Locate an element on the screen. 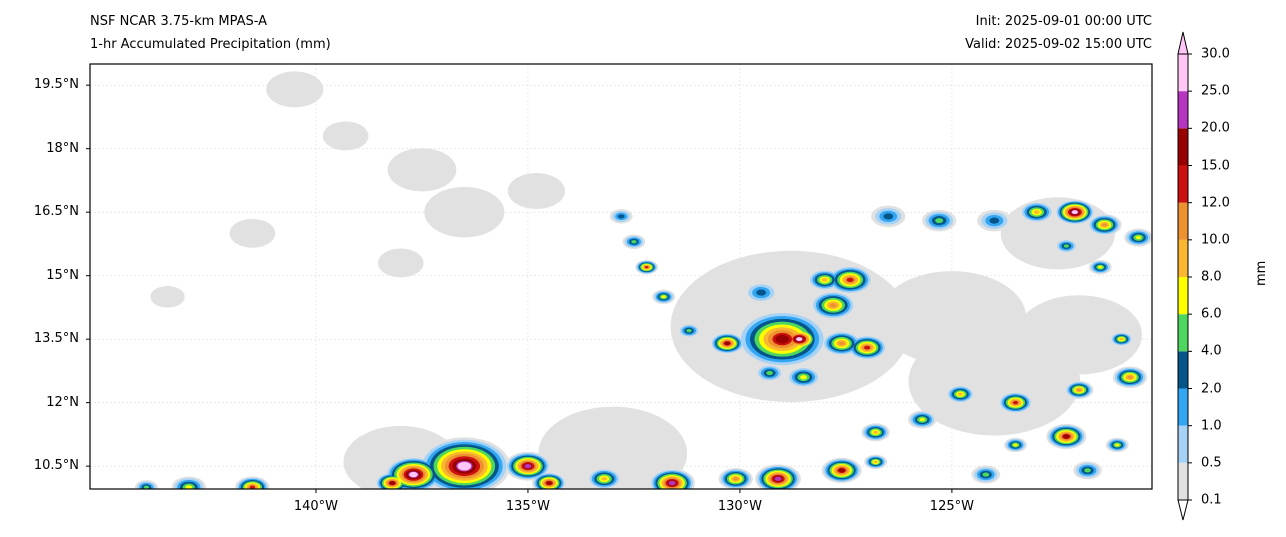  colorbar-tick-label: 12.0 is located at coordinates (1215, 203).